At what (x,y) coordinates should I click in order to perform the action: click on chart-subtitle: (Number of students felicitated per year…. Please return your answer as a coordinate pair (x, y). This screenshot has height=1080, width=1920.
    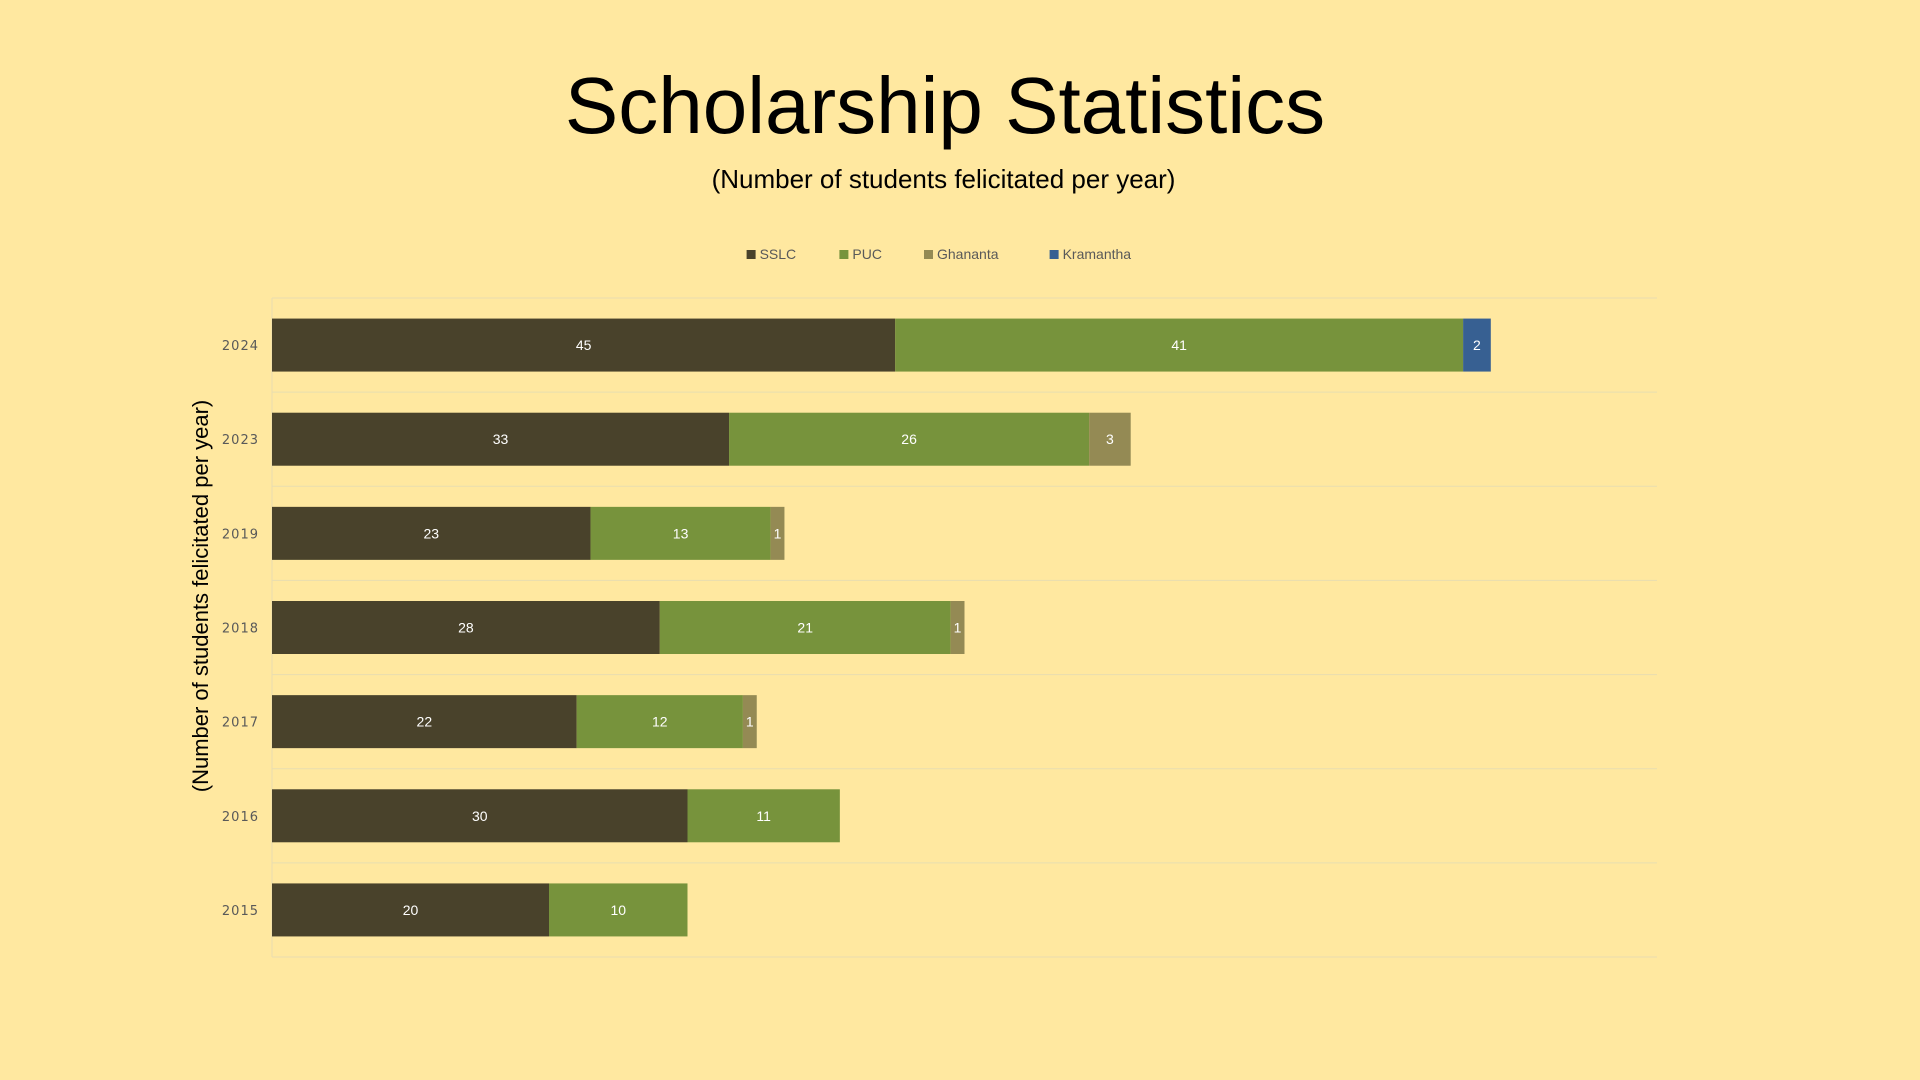
    Looking at the image, I should click on (943, 179).